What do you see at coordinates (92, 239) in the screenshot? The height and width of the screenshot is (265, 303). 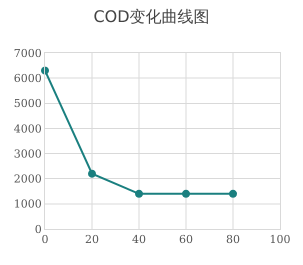 I see `x-tick-label: 20` at bounding box center [92, 239].